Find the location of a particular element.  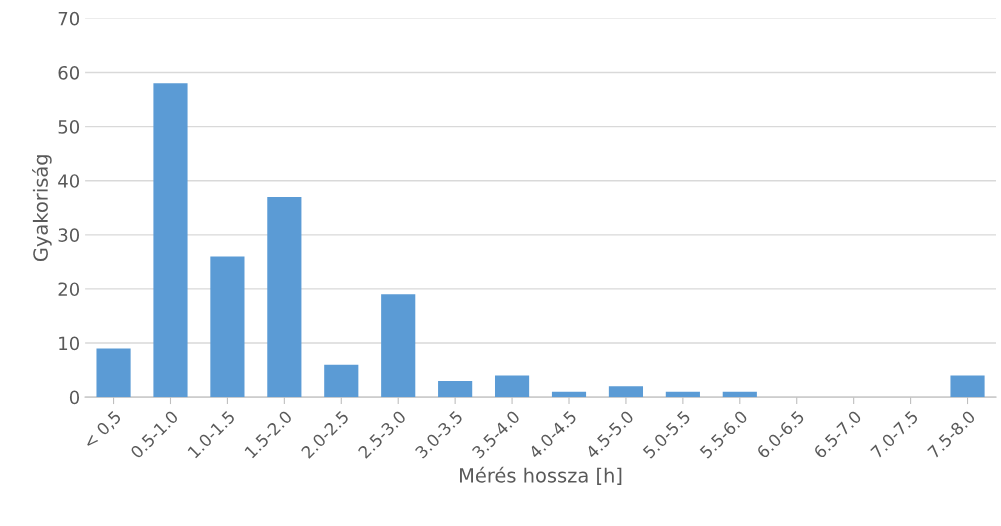

y-axis-title: Gyakoriság is located at coordinates (42, 208).